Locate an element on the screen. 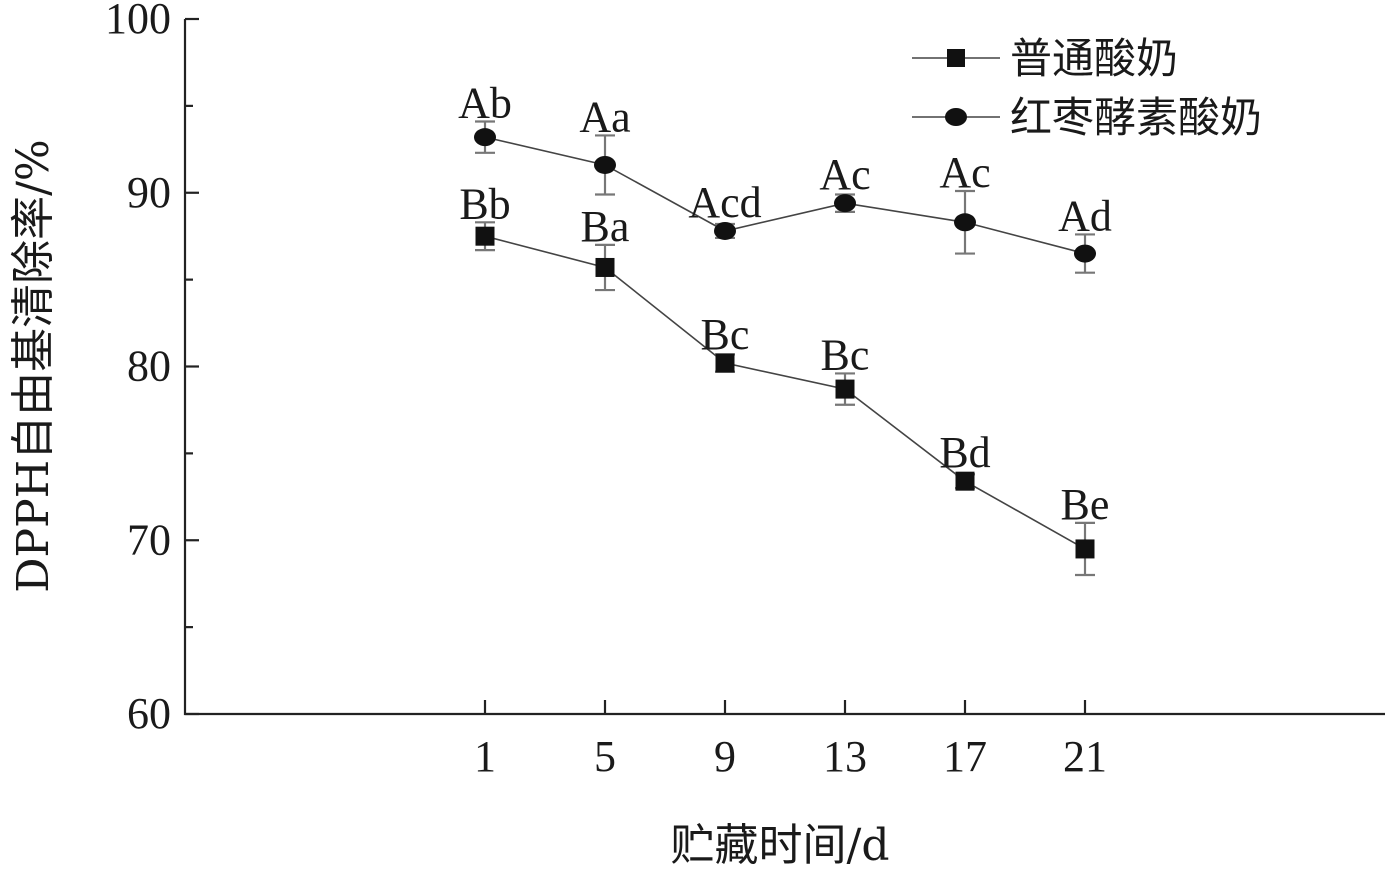 The width and height of the screenshot is (1390, 871). data-label-1-3: Bc is located at coordinates (845, 354).